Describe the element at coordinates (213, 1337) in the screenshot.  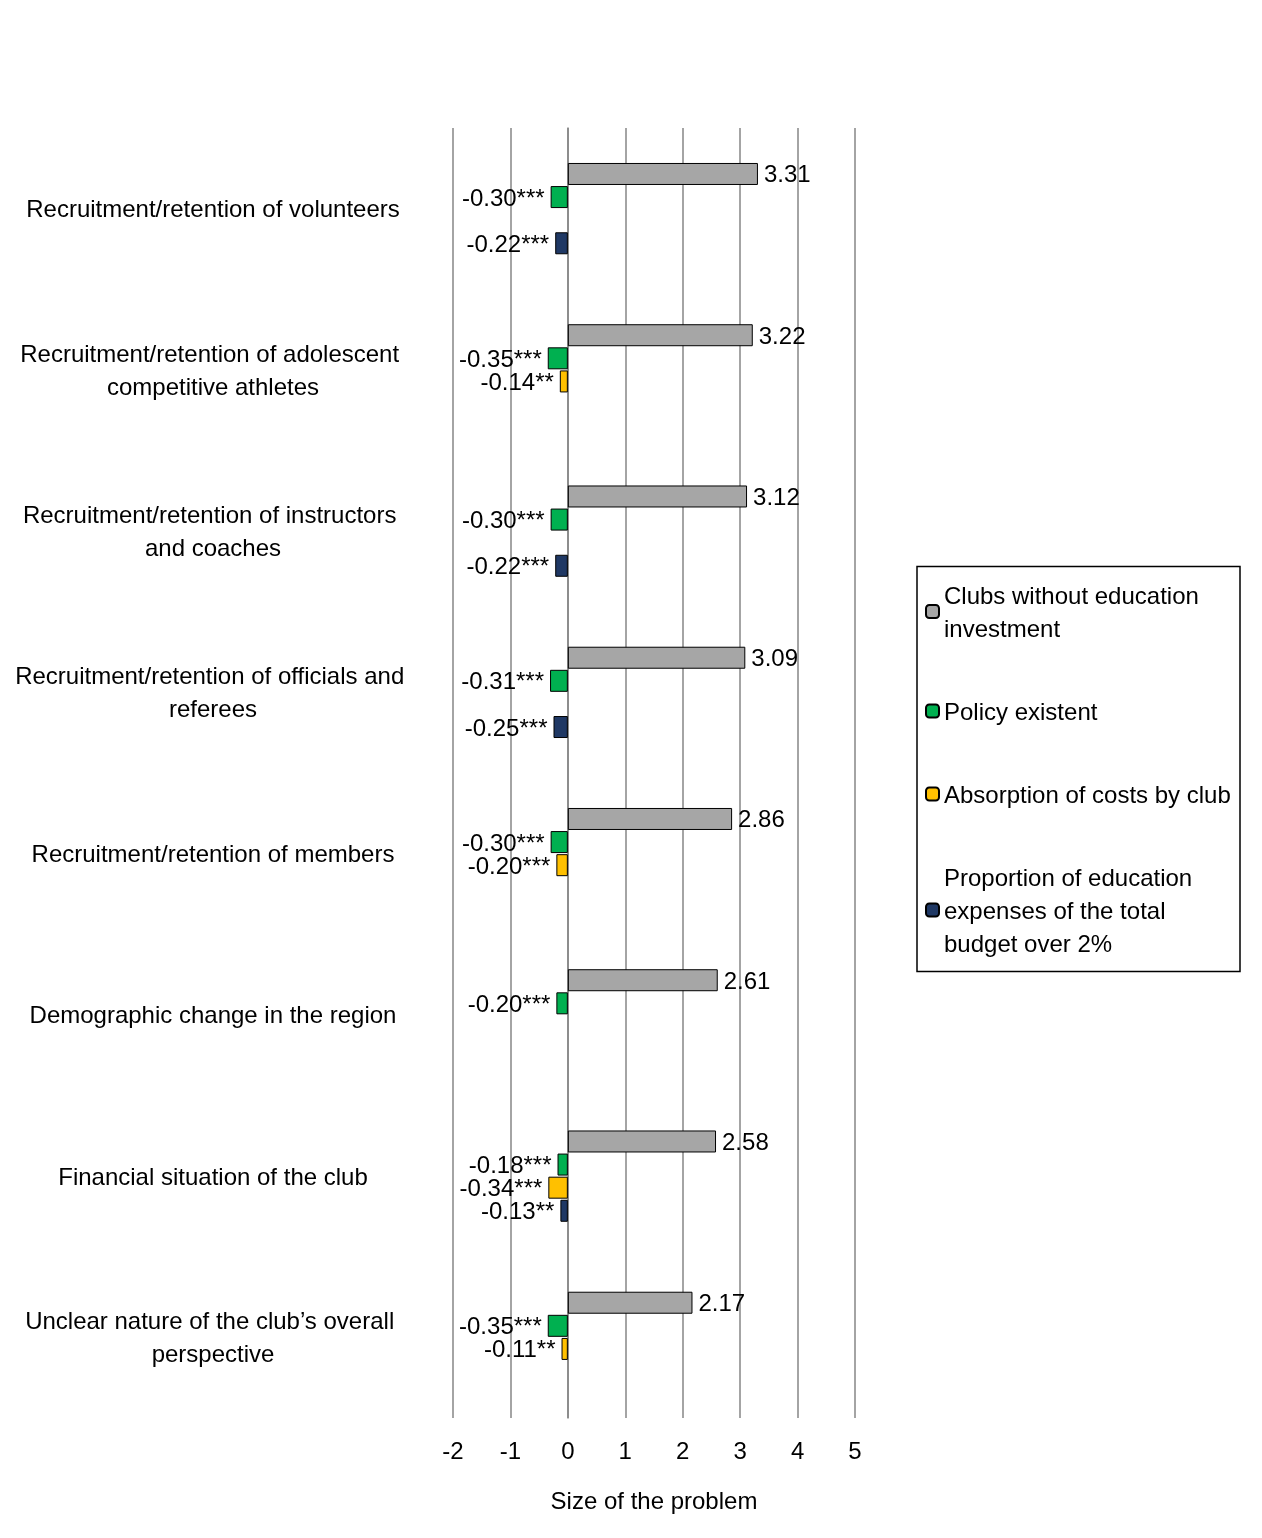
I see `y-tick-label: Unclear nature of the club’s overall perspective` at that location.